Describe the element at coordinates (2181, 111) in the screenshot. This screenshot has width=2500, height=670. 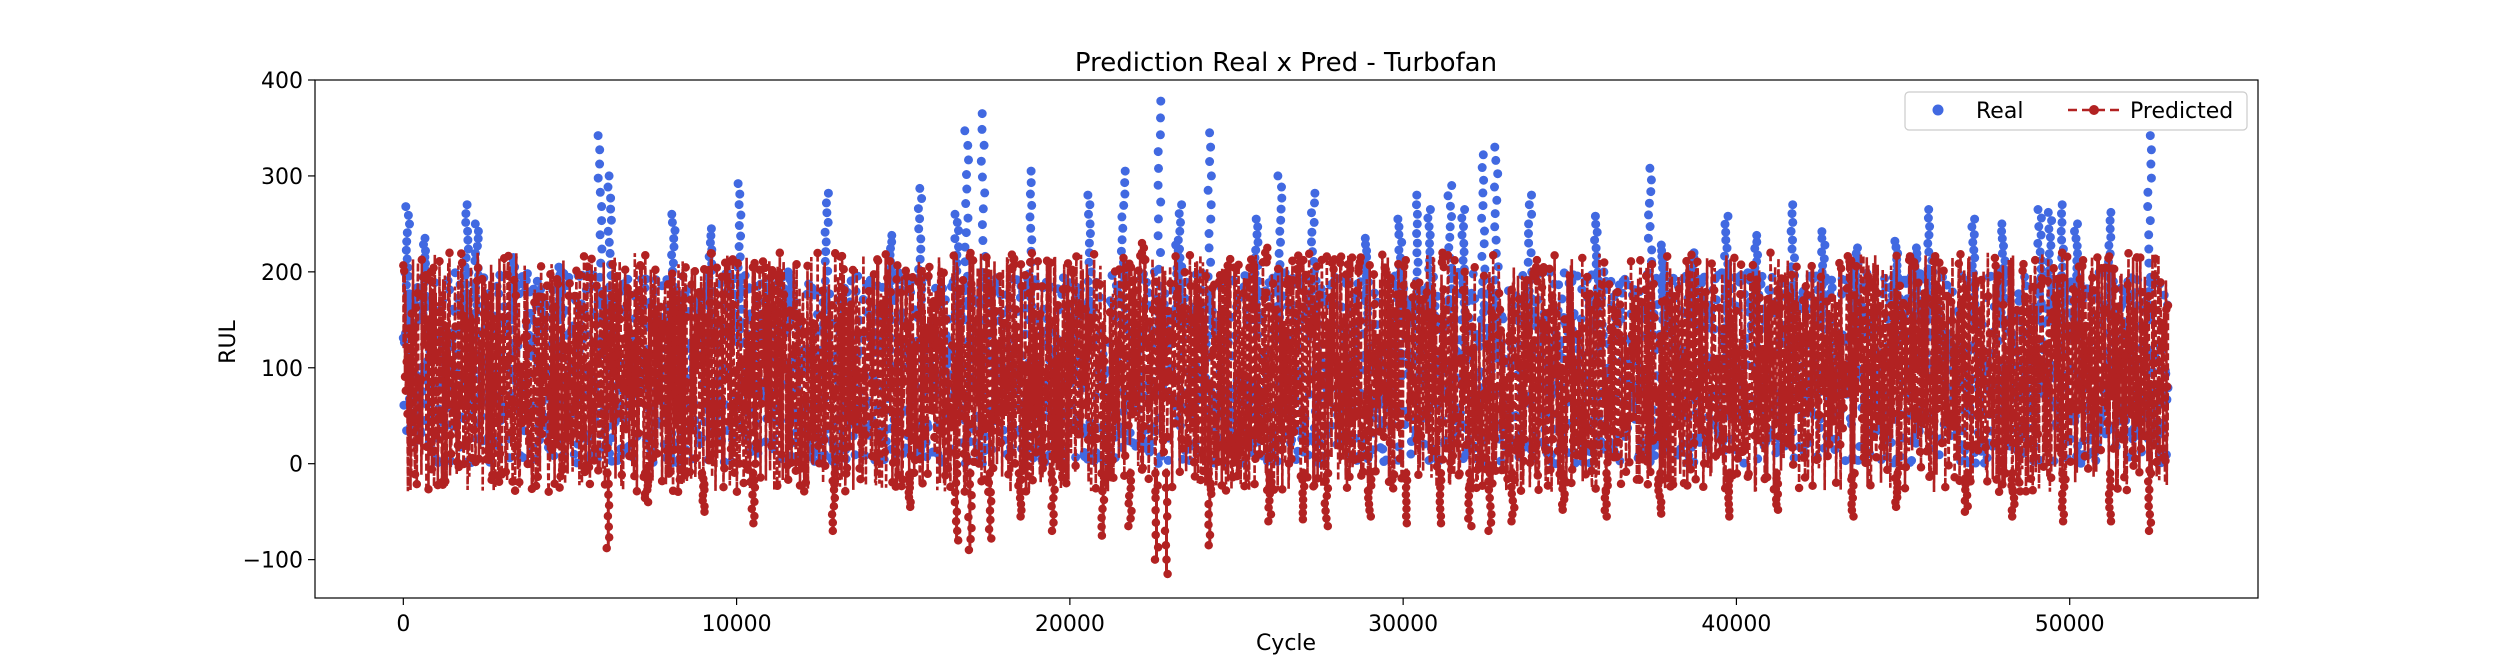
I see `legend-predicted-label: Predicted` at that location.